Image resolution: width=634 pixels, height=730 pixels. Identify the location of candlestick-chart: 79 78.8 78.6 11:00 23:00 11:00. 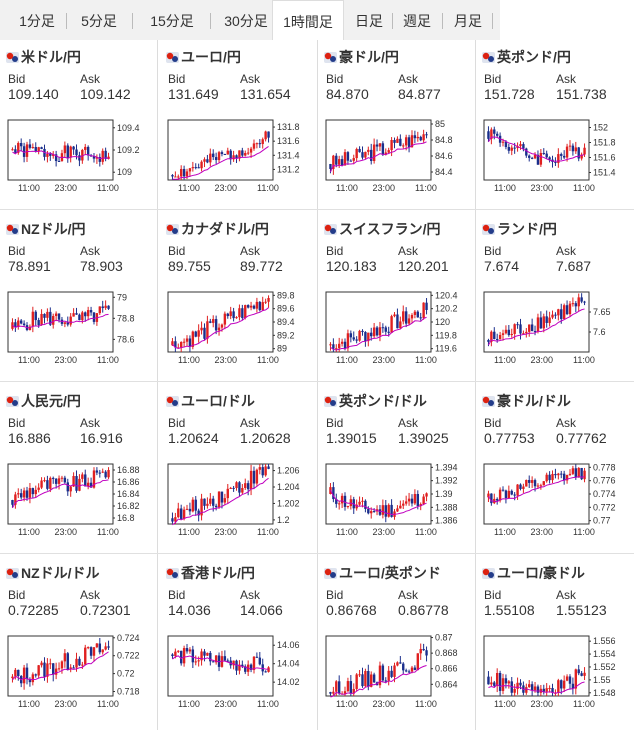
(79, 329).